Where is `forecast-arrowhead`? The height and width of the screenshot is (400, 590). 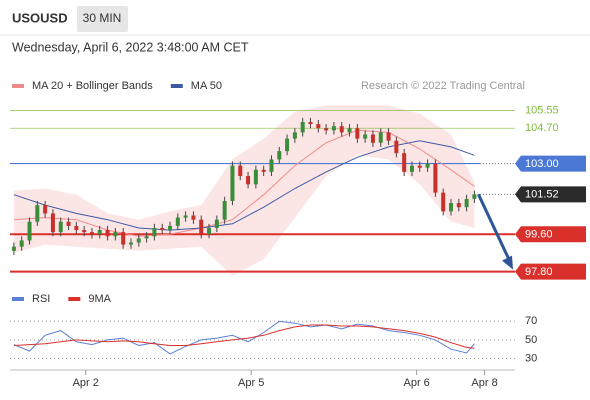 forecast-arrowhead is located at coordinates (507, 262).